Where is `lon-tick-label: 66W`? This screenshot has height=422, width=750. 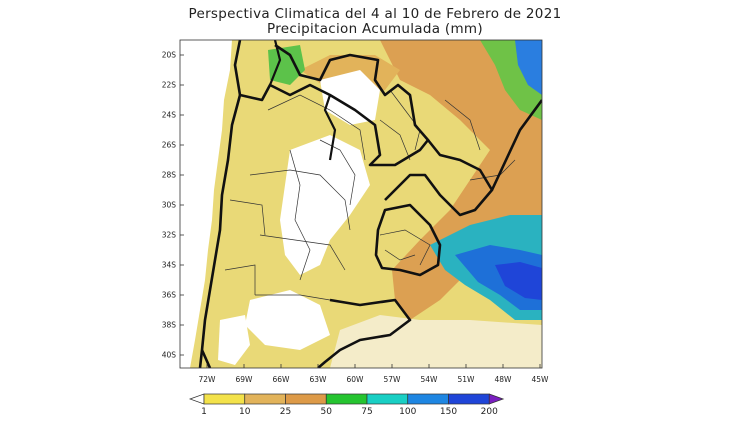 lon-tick-label: 66W is located at coordinates (282, 379).